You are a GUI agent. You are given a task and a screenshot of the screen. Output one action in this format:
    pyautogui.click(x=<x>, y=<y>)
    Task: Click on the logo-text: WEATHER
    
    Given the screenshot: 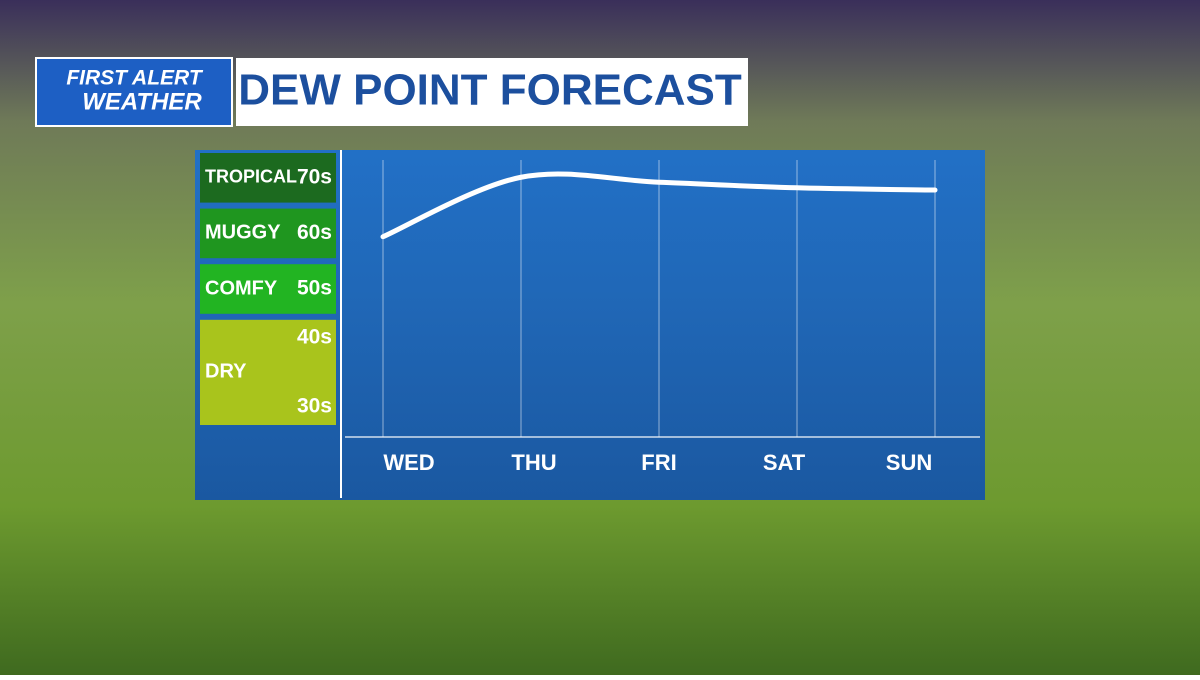 What is the action you would take?
    pyautogui.click(x=142, y=101)
    